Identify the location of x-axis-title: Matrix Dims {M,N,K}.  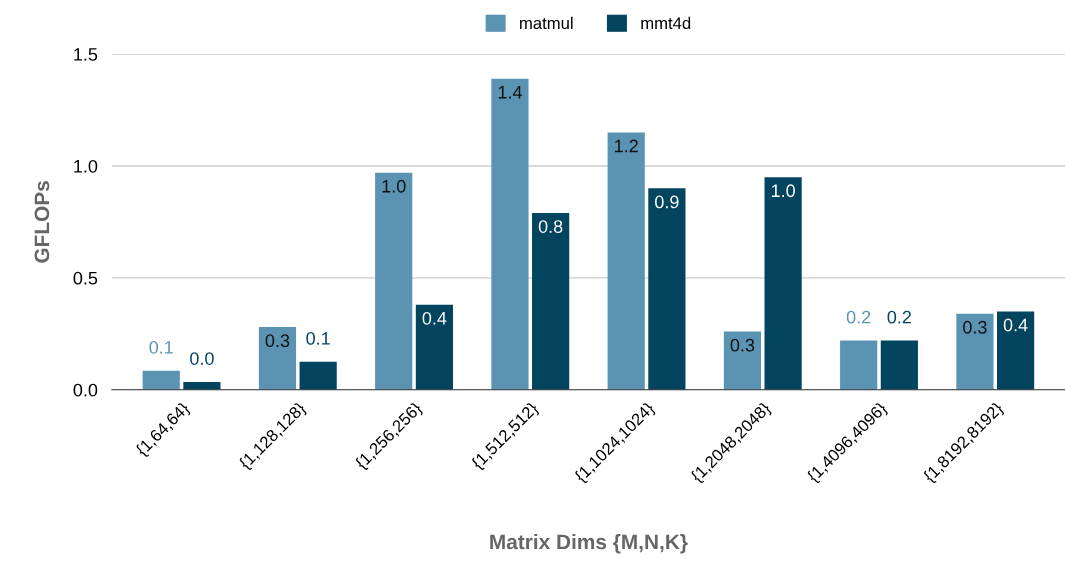
(589, 543).